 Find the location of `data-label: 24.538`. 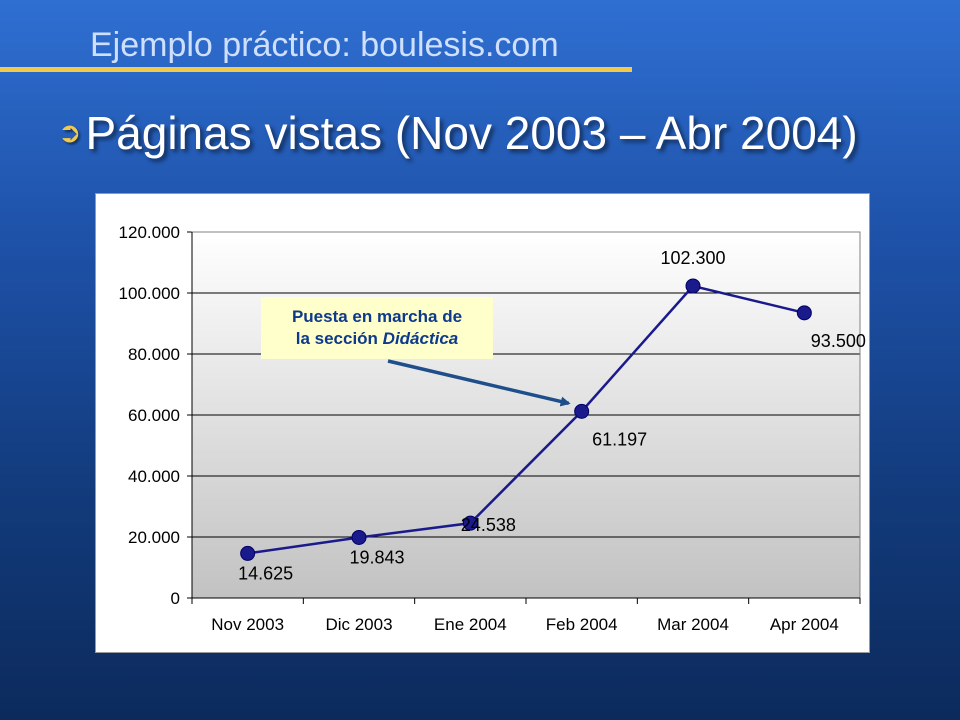

data-label: 24.538 is located at coordinates (488, 525).